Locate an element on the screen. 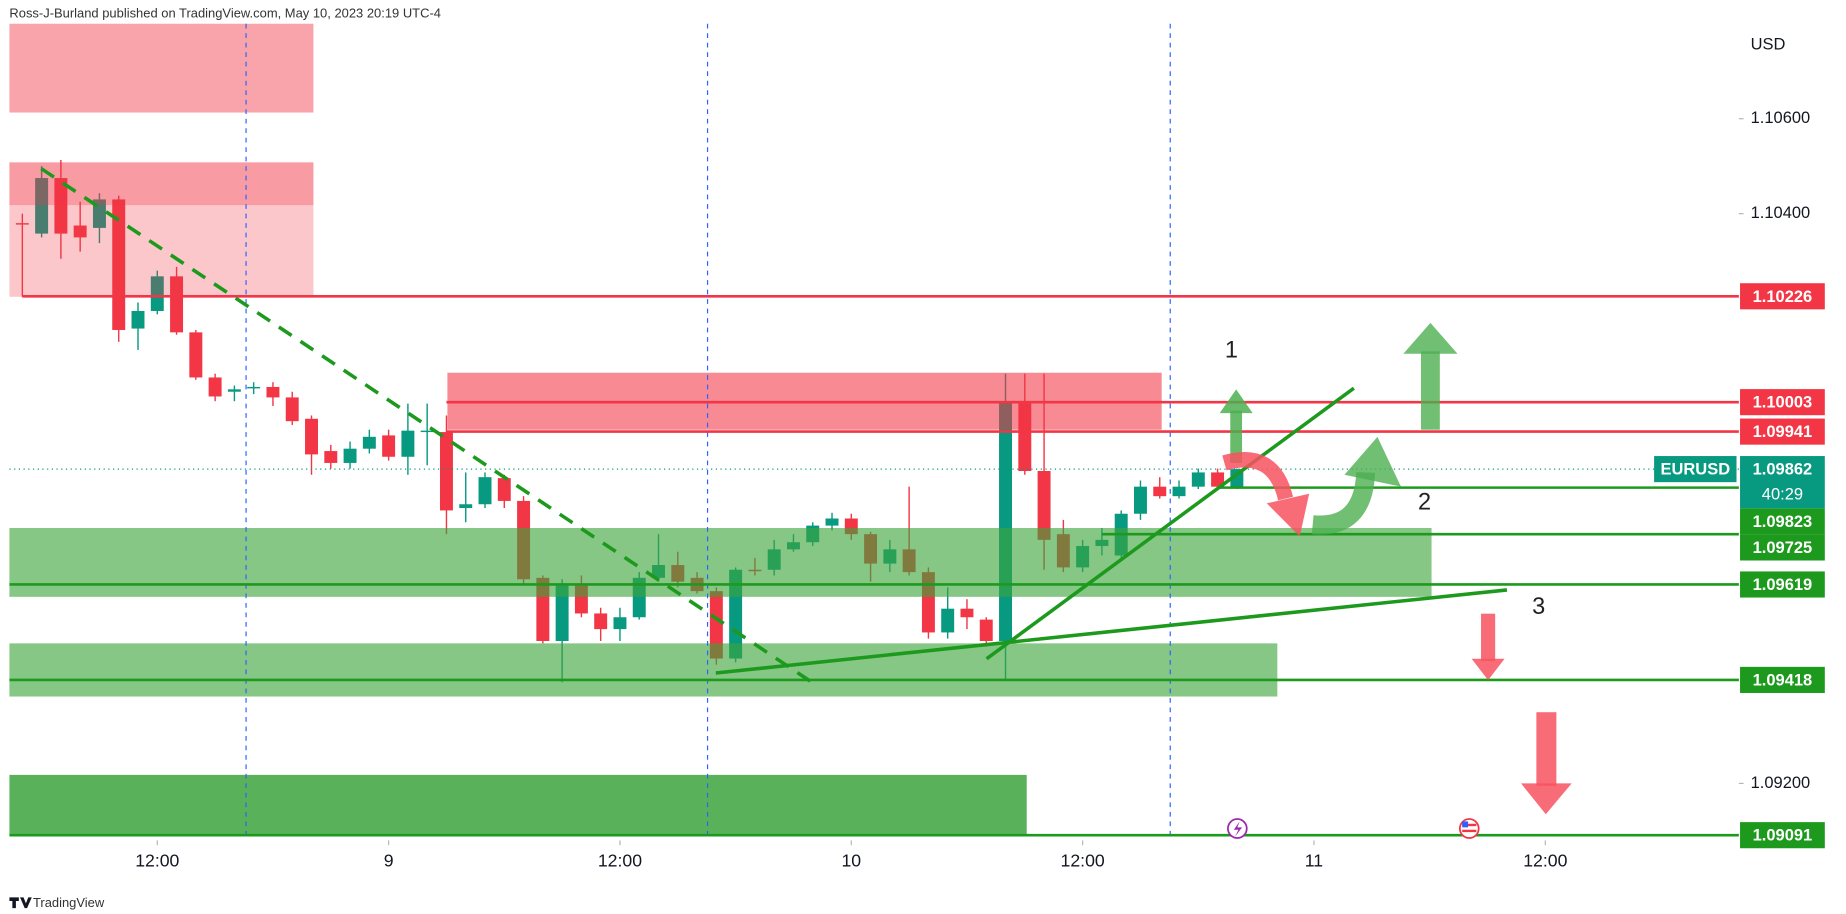 The image size is (1846, 914). annotation: 2 is located at coordinates (1424, 502).